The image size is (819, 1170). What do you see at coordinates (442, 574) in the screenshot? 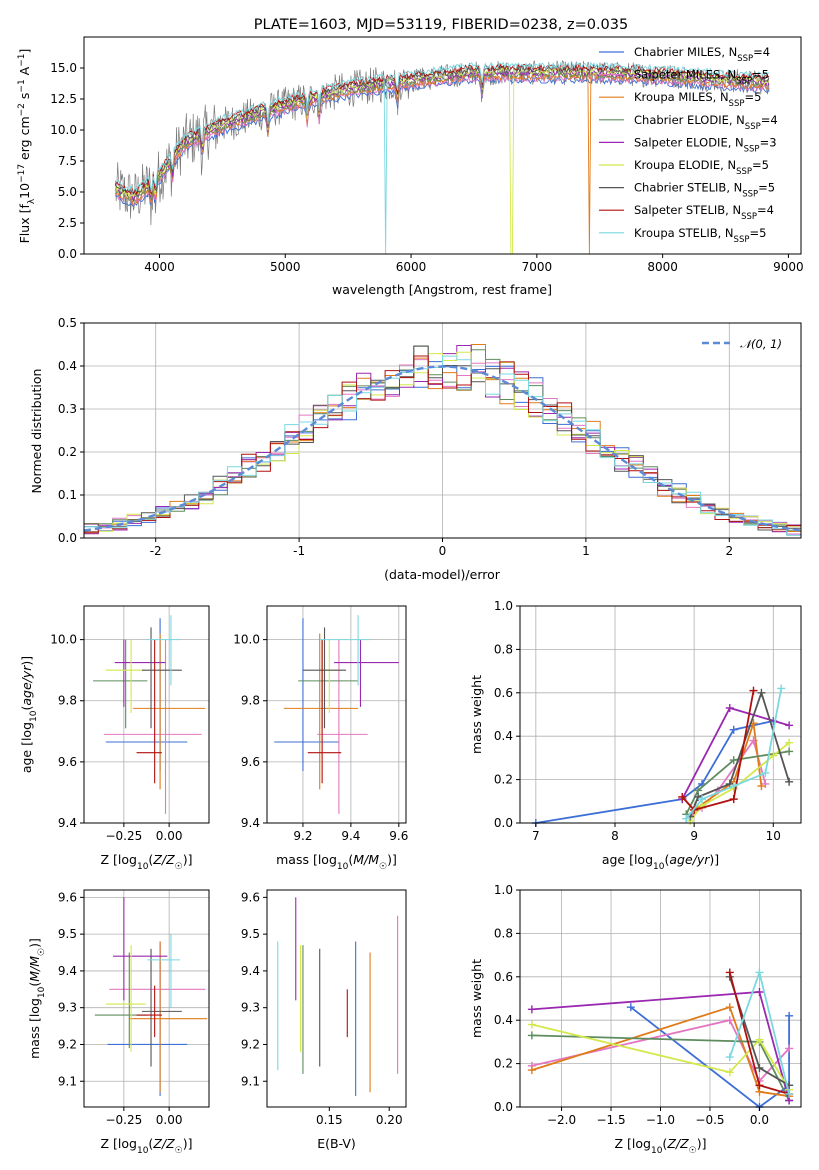
I see `x-axis-label: (data-model)/error` at bounding box center [442, 574].